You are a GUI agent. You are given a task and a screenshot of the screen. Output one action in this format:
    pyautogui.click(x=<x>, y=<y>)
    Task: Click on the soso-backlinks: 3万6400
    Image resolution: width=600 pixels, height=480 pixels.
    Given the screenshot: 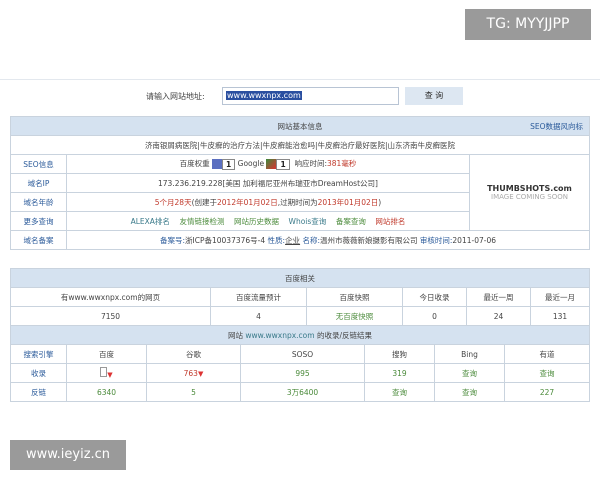 What is the action you would take?
    pyautogui.click(x=302, y=392)
    